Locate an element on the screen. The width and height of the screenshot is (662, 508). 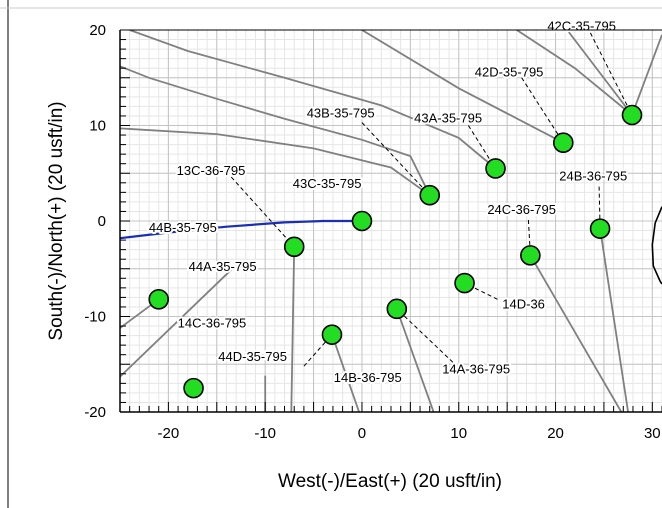
y-tick-label: 0 is located at coordinates (102, 221).